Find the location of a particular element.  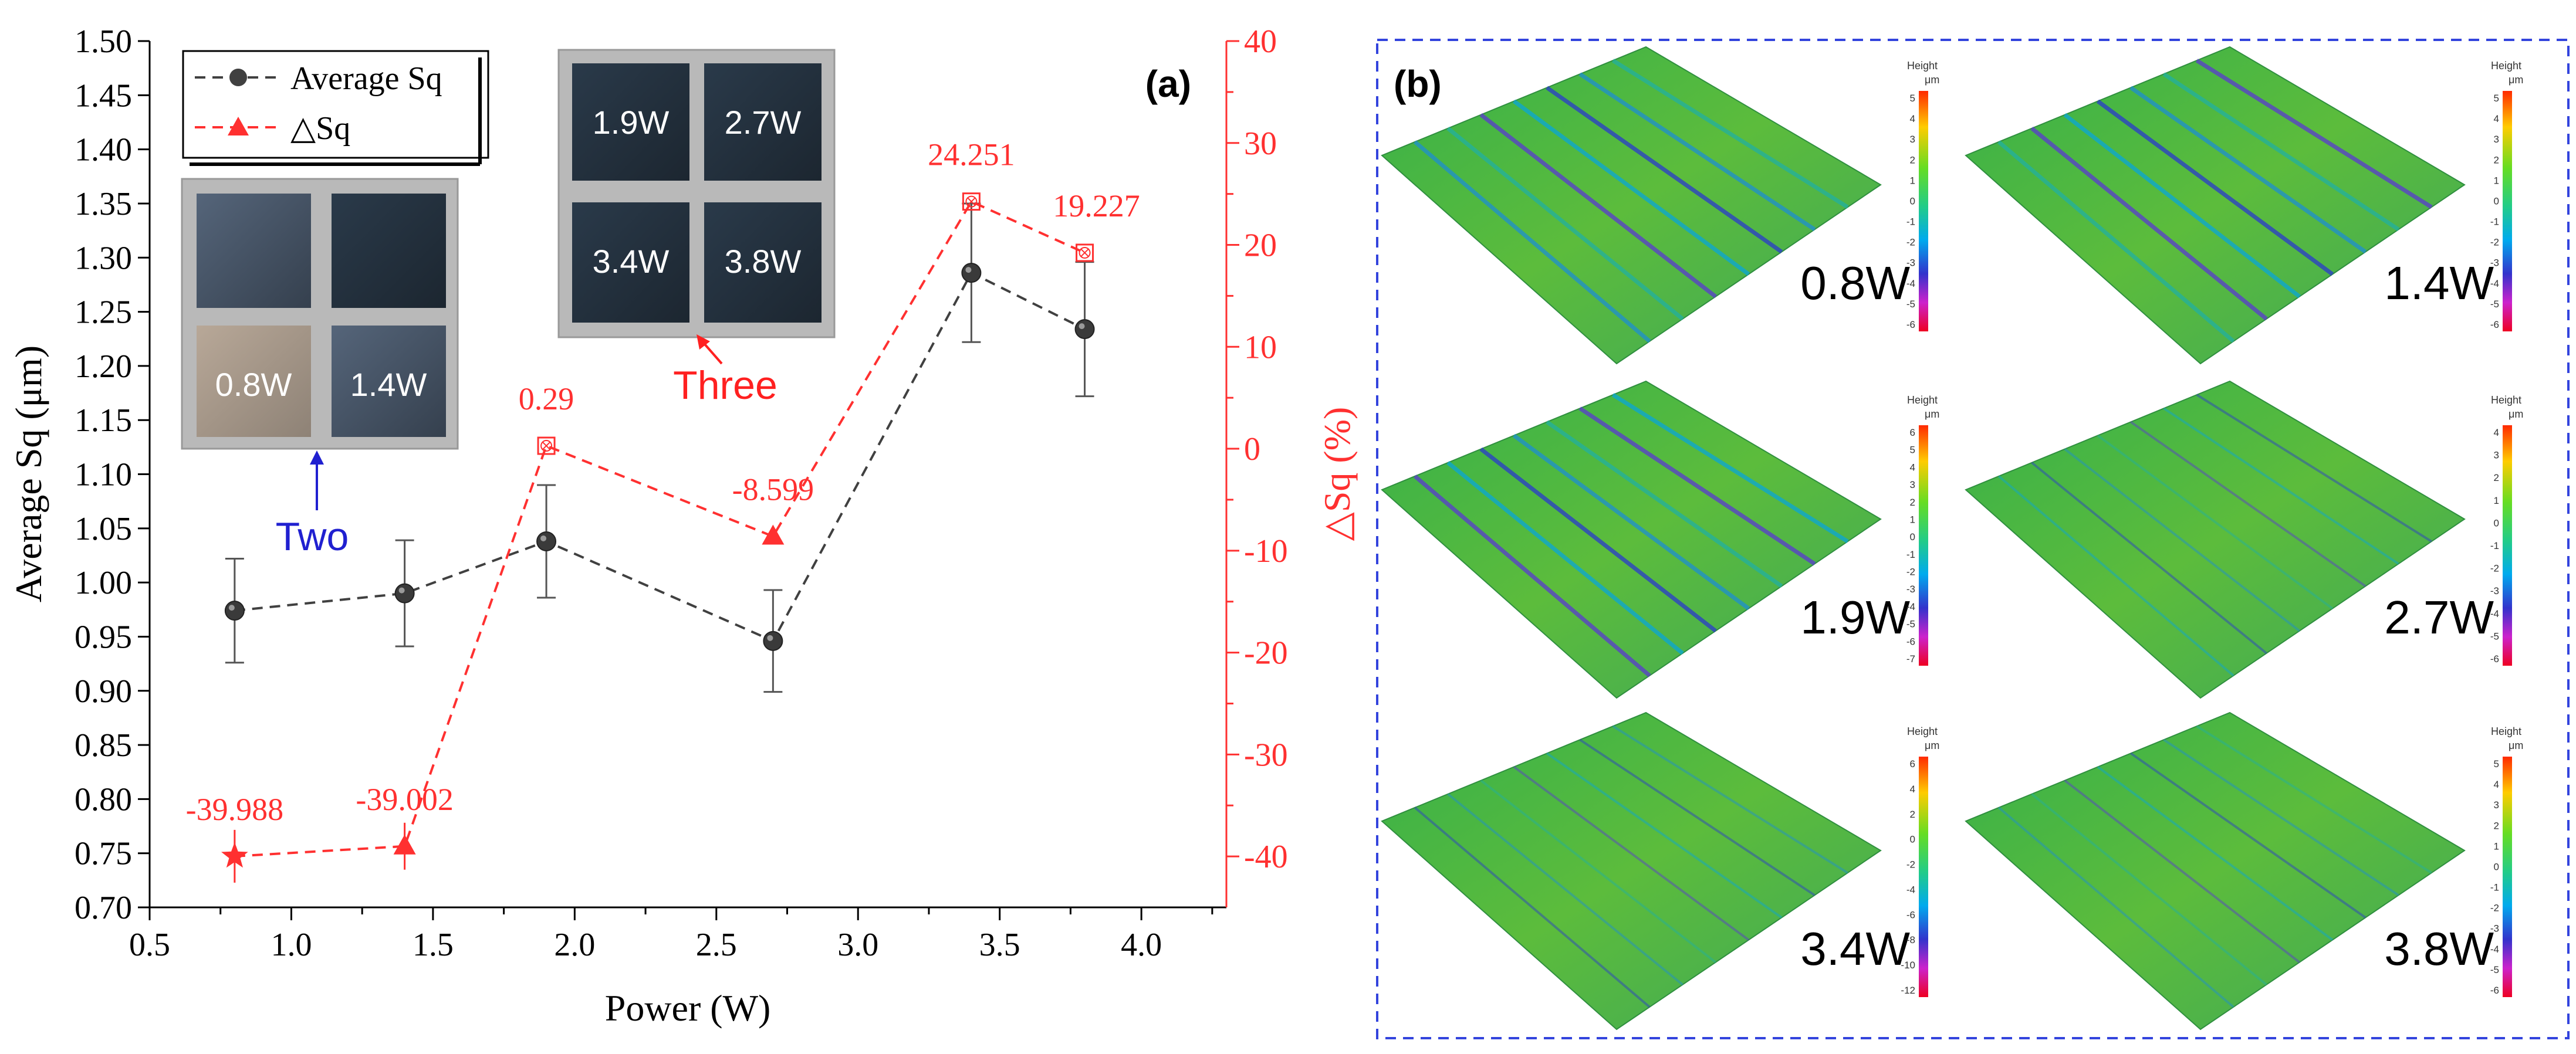

callout-arrowhead-three is located at coordinates (703, 342).